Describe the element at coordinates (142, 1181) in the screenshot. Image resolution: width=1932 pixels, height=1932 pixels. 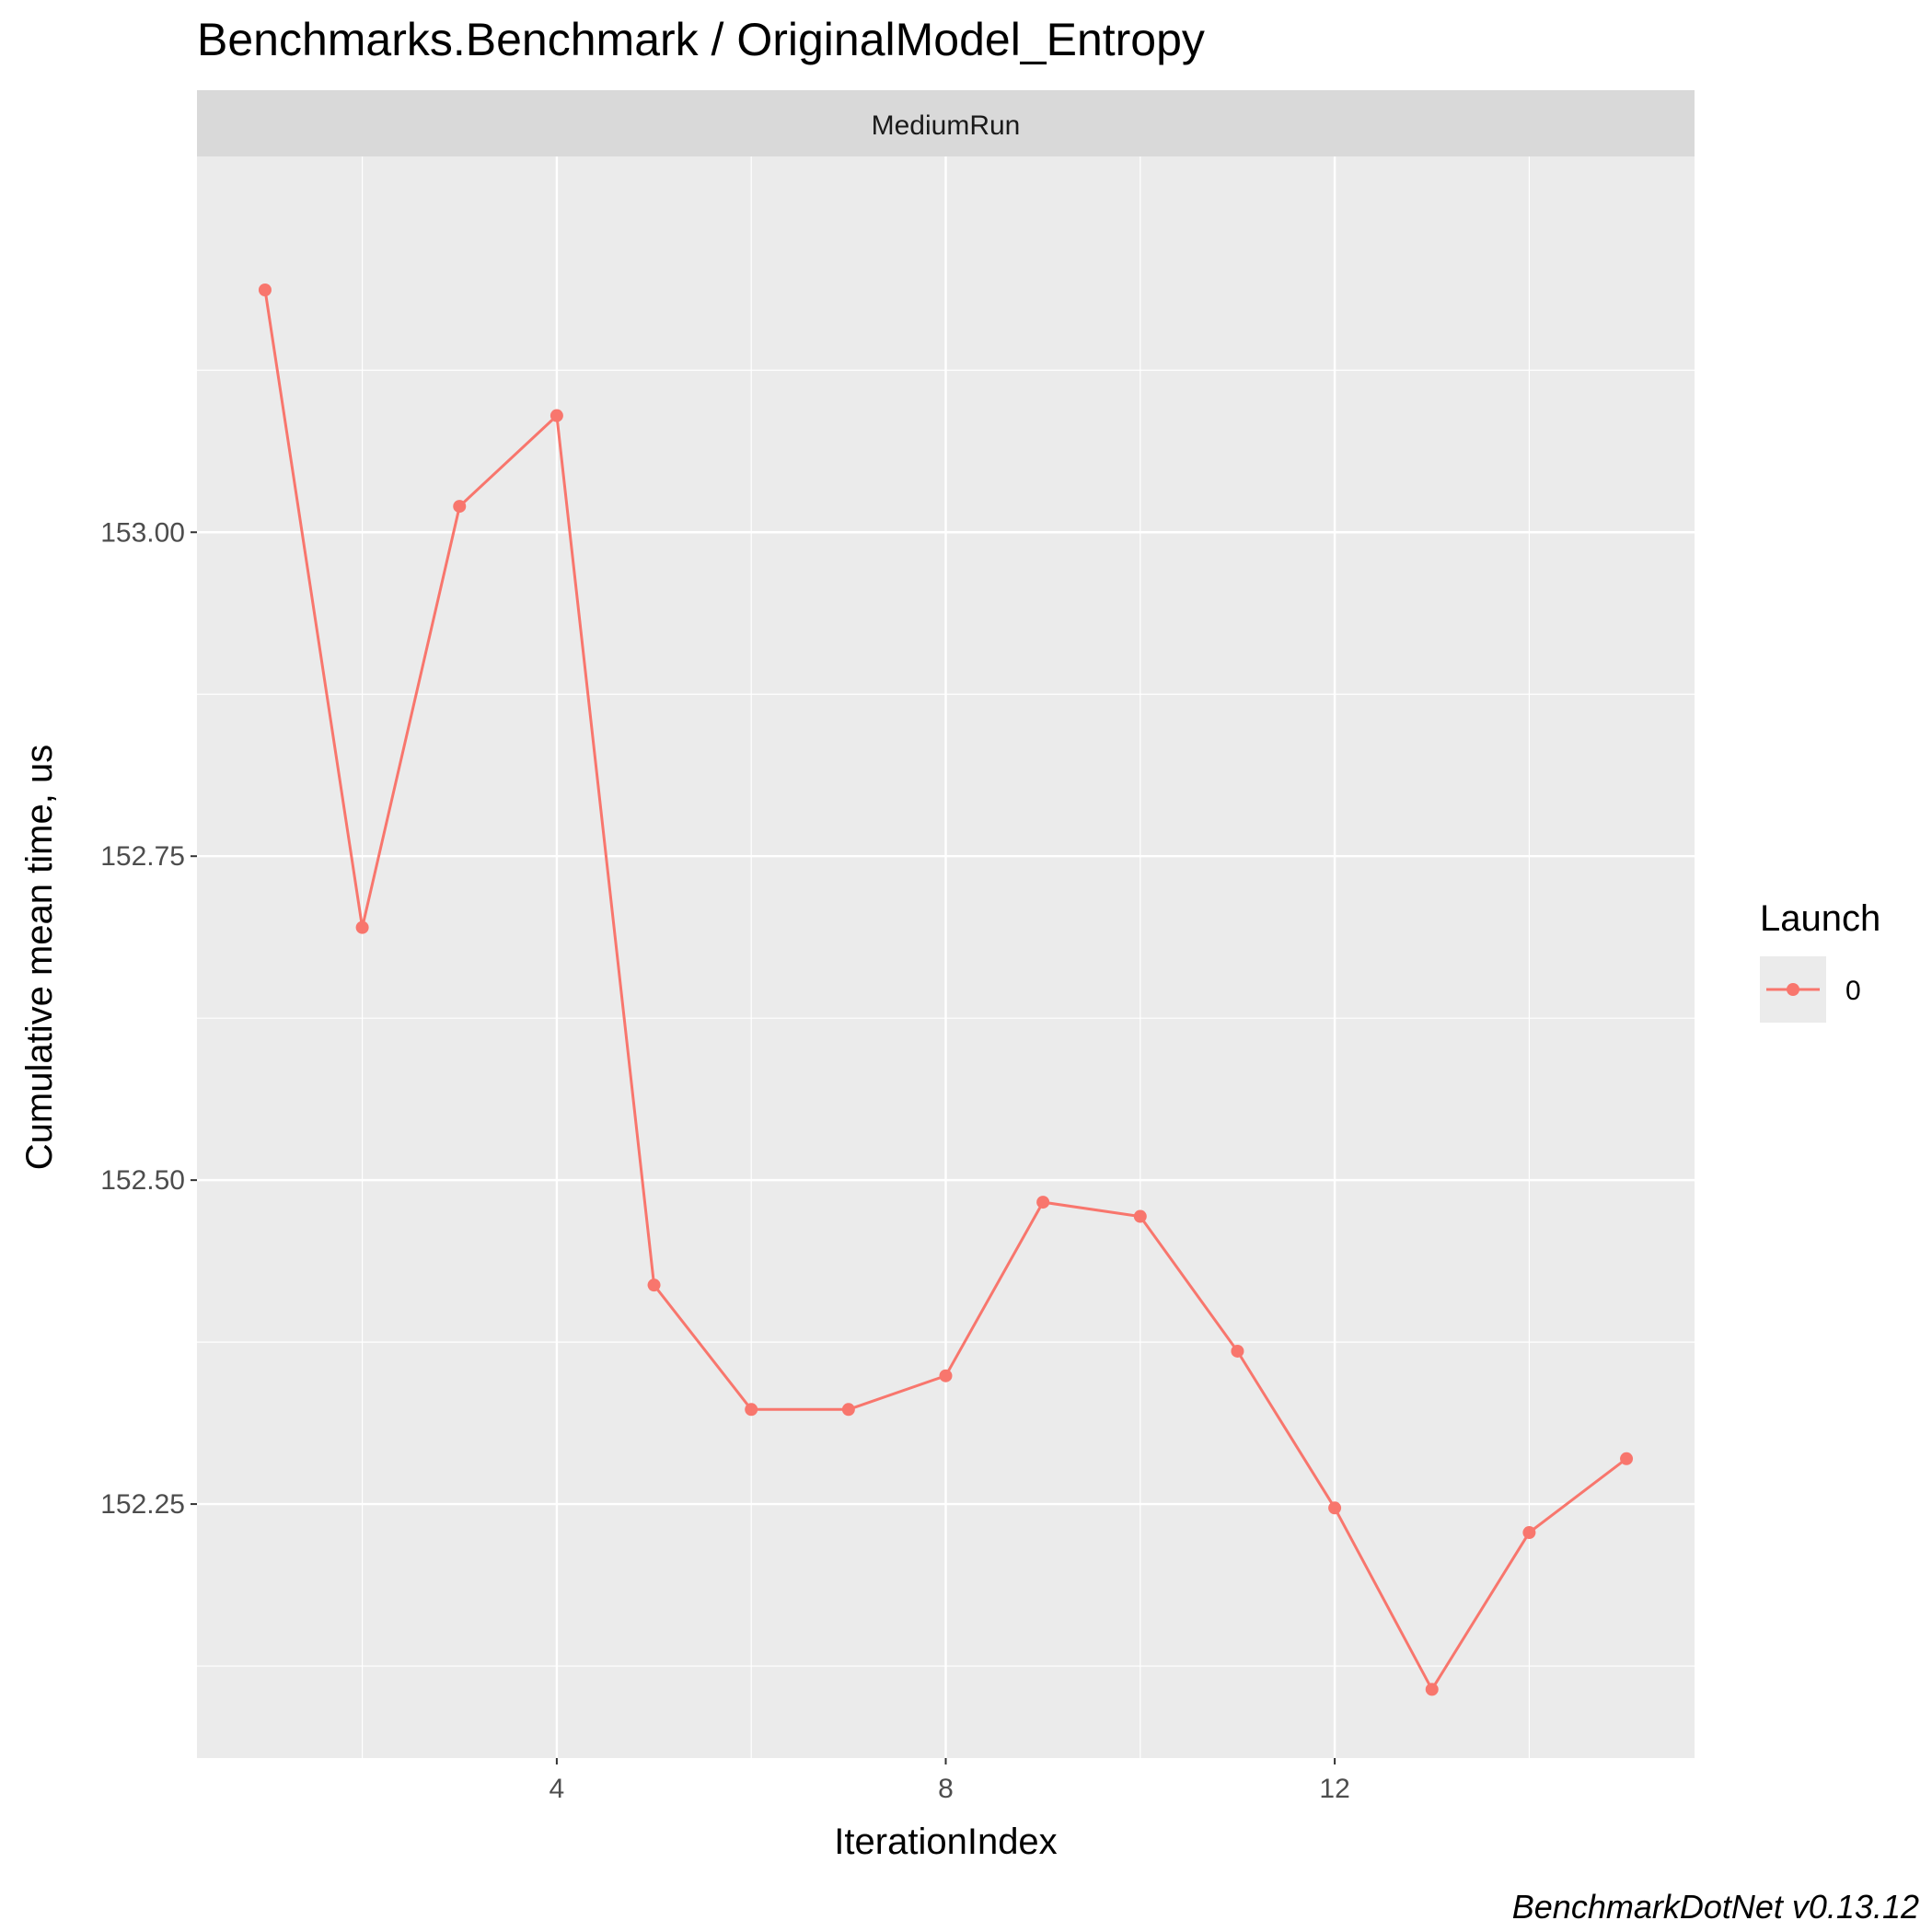
I see `y-tick-label: 152.50` at that location.